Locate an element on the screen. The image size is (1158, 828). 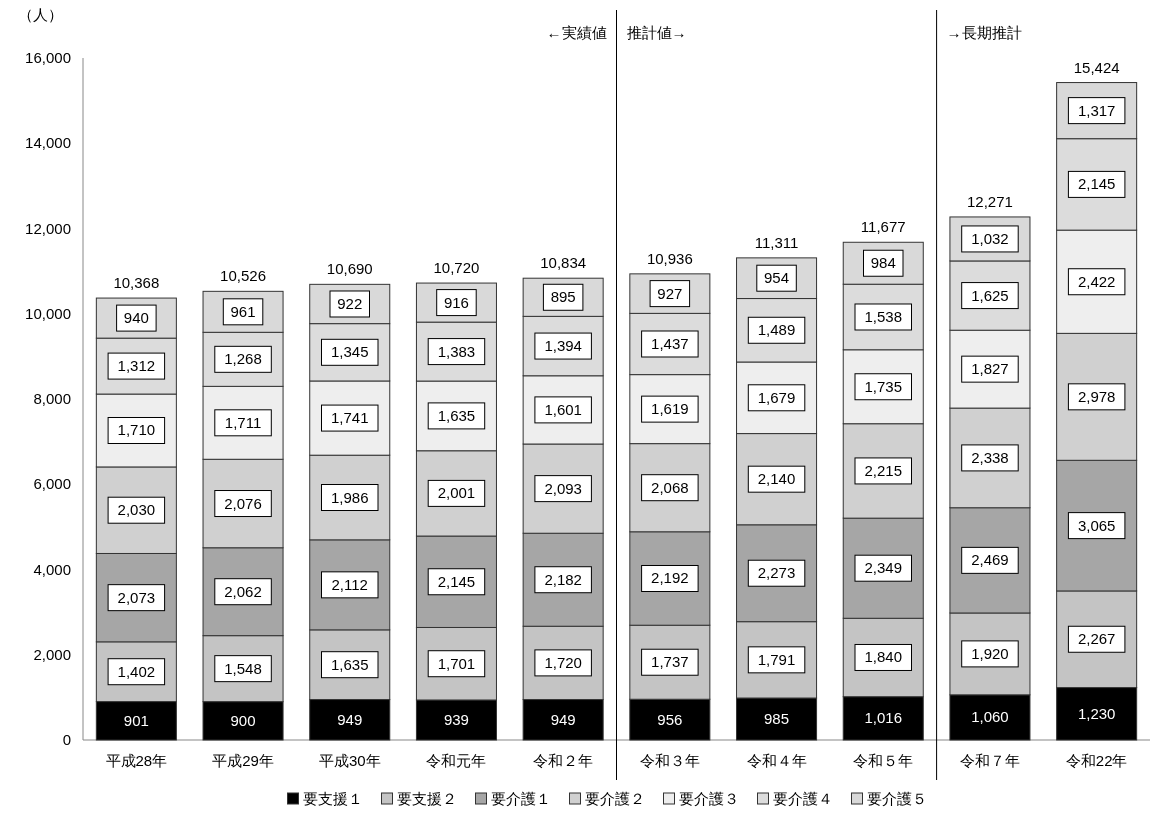
text: →長期推計 is located at coordinates (984, 32).